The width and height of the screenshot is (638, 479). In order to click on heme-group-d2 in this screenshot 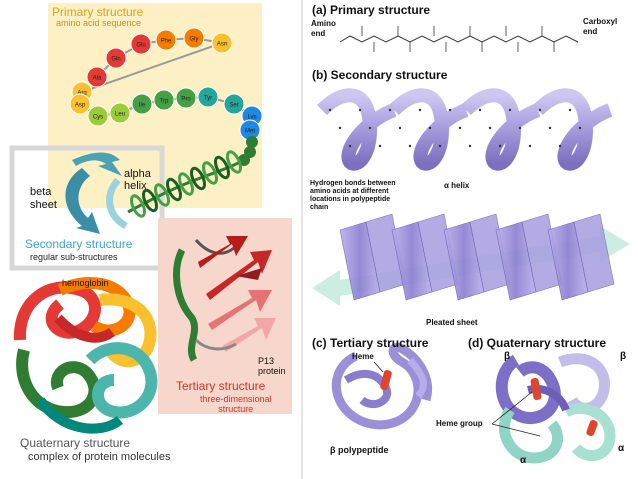, I will do `click(592, 428)`.